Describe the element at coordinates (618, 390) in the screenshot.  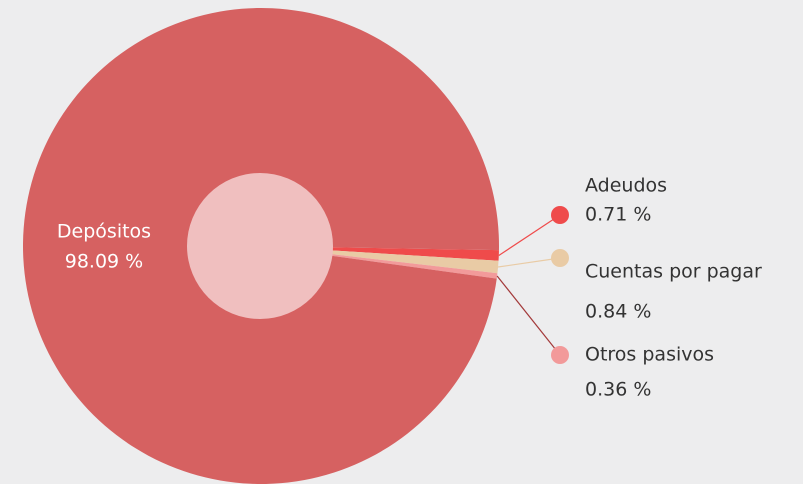
I see `slice-value: 0.36 %` at that location.